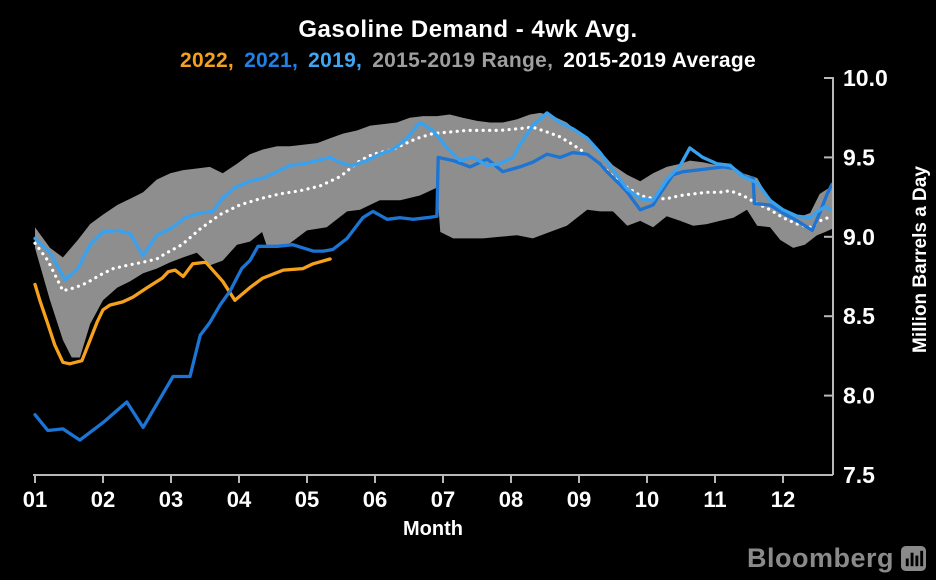 The height and width of the screenshot is (580, 936). I want to click on x-tick-label: 01, so click(35, 499).